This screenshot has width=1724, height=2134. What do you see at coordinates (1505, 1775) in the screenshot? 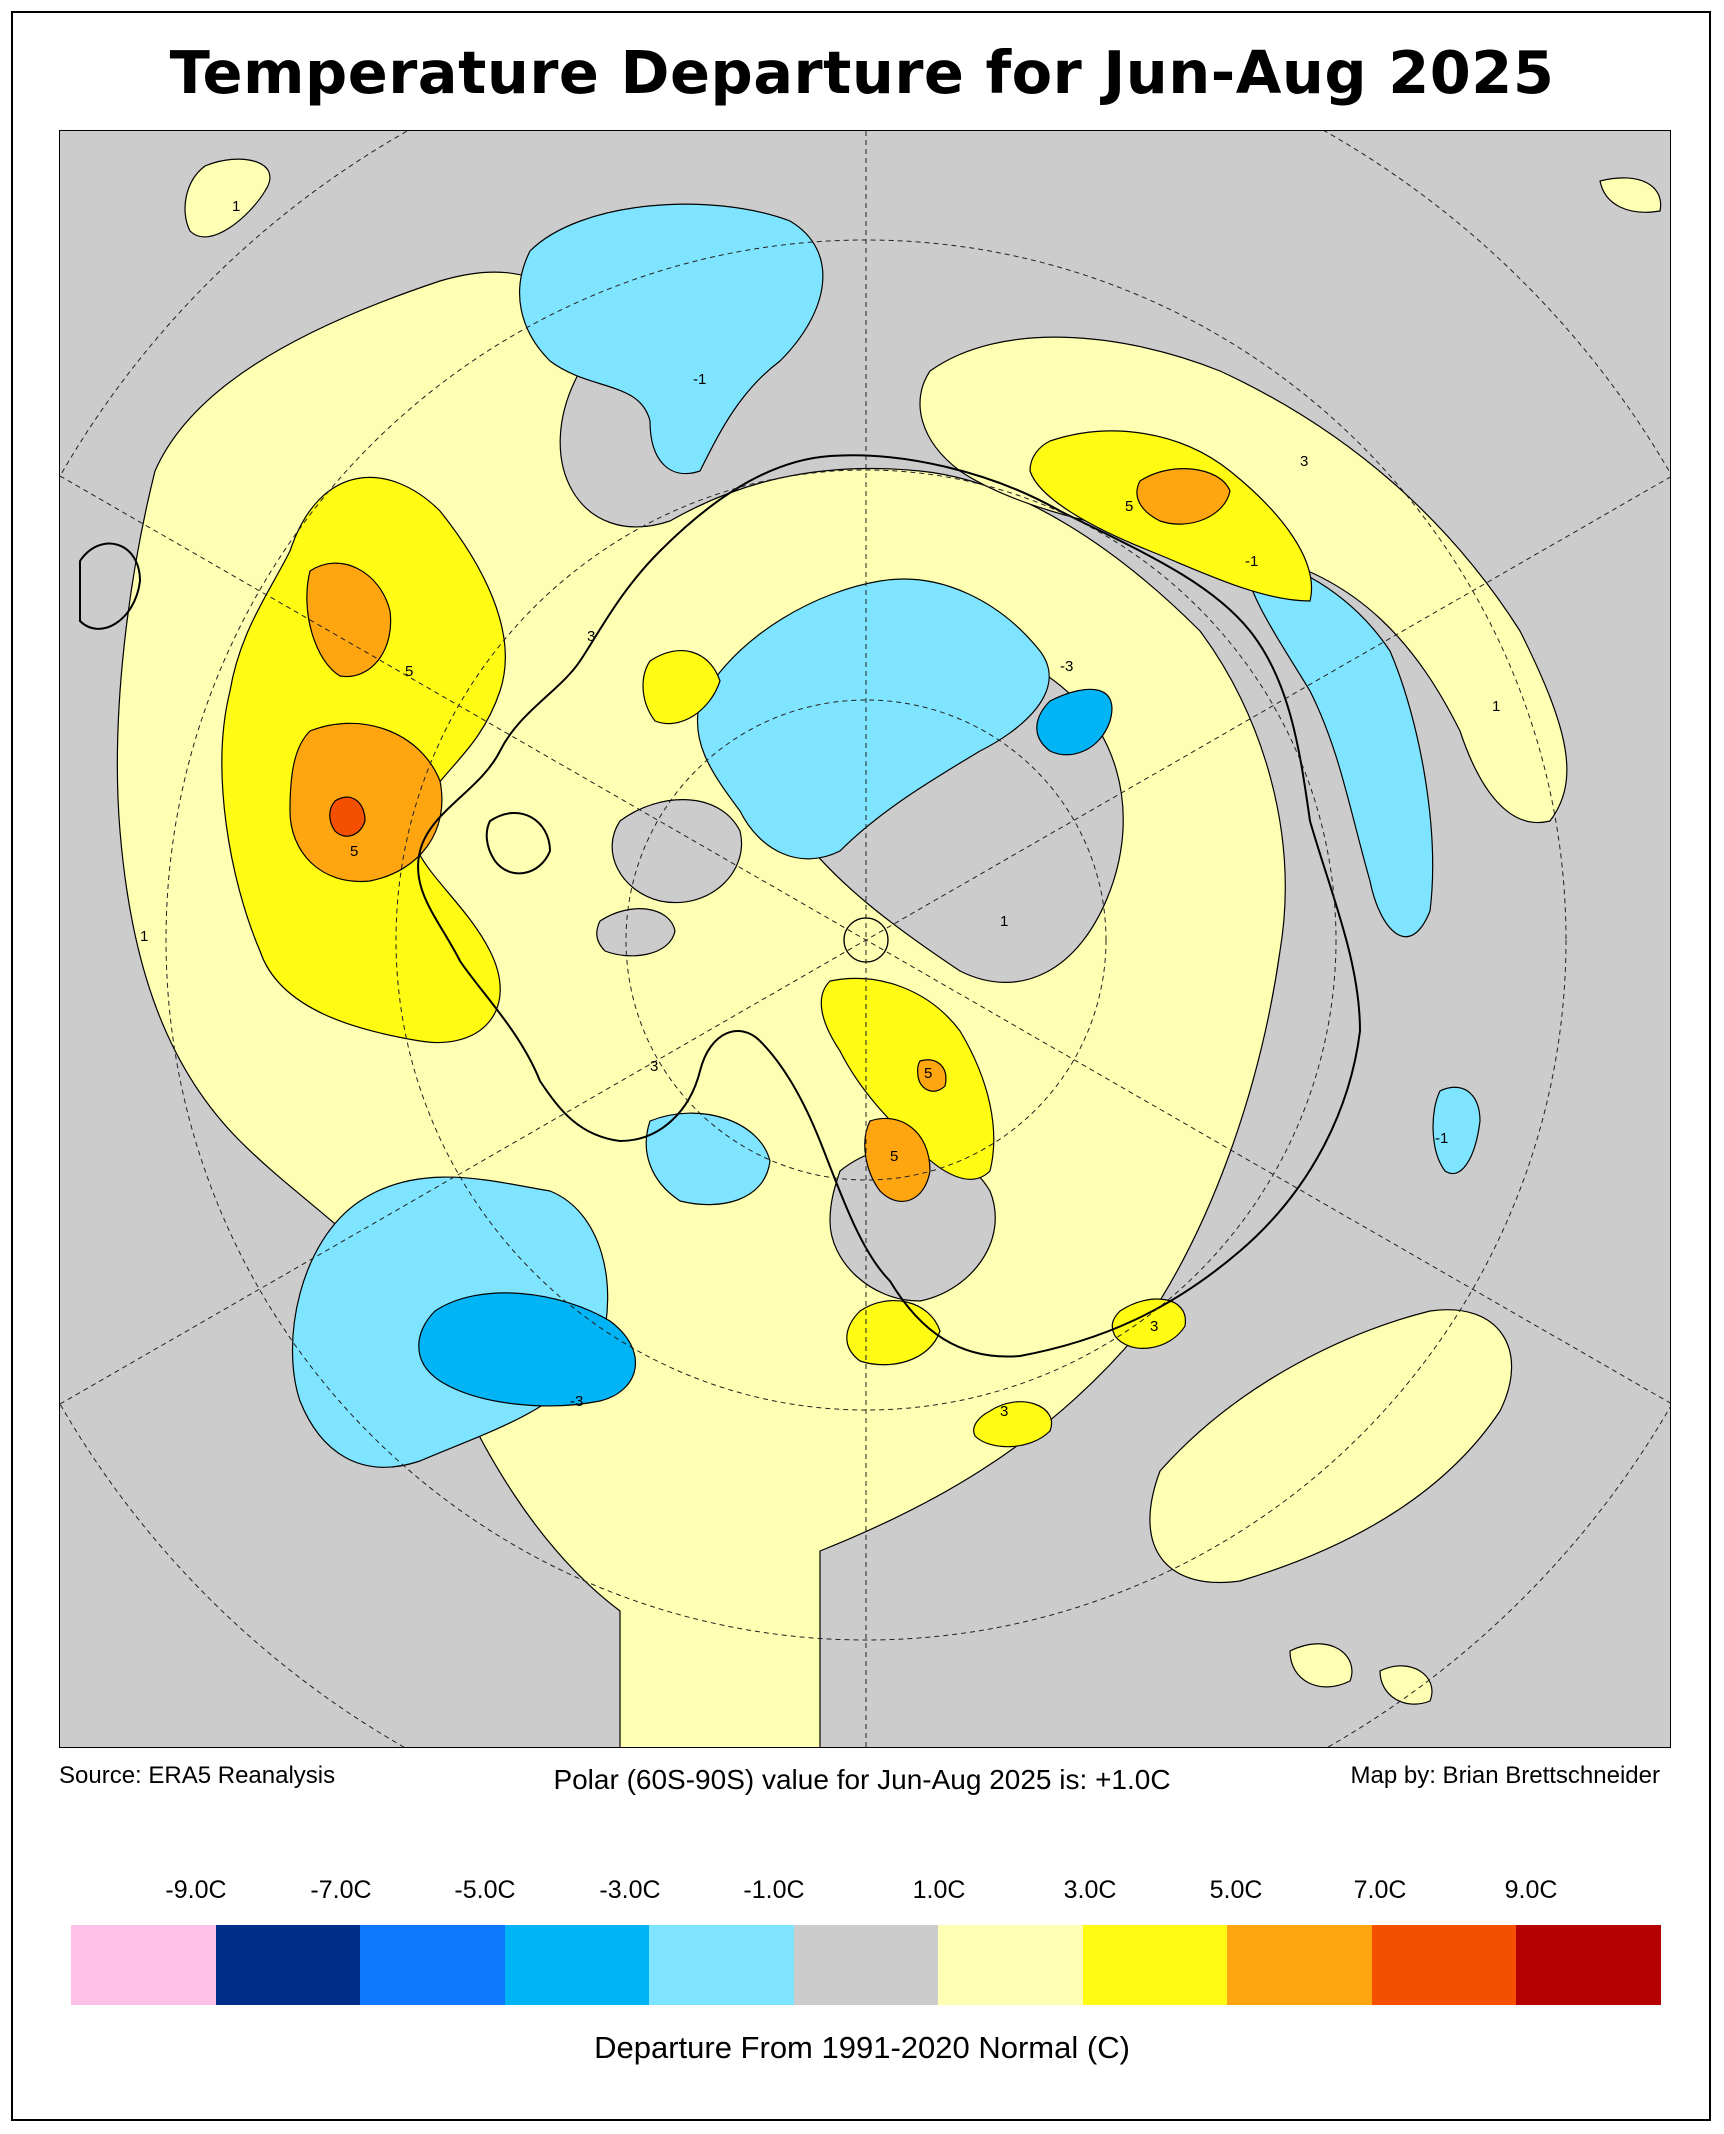
I see `credit-text: Map by: Brian Brettschneider` at bounding box center [1505, 1775].